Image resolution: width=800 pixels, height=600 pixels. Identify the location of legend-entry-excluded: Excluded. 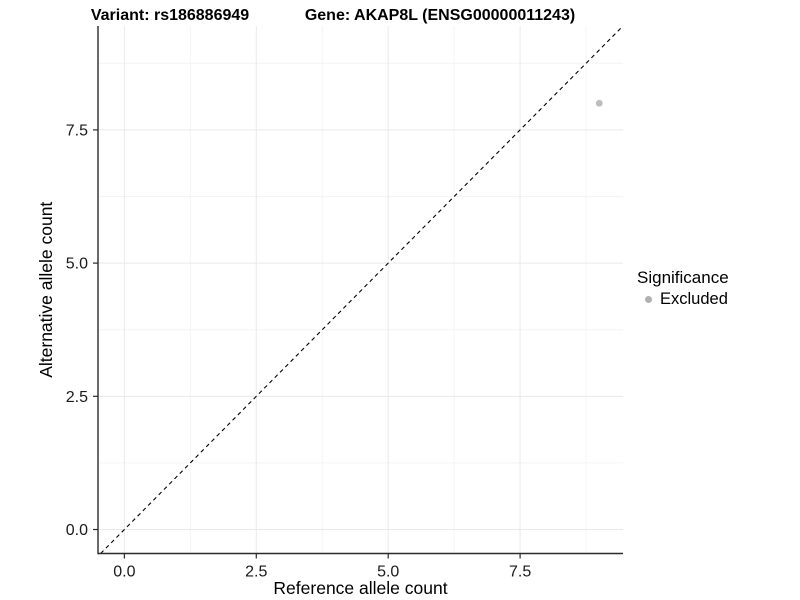
(683, 299).